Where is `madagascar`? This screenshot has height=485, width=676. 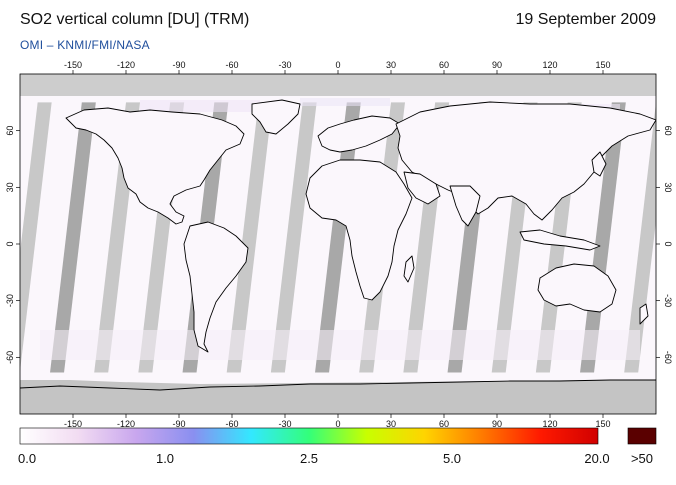 madagascar is located at coordinates (409, 269).